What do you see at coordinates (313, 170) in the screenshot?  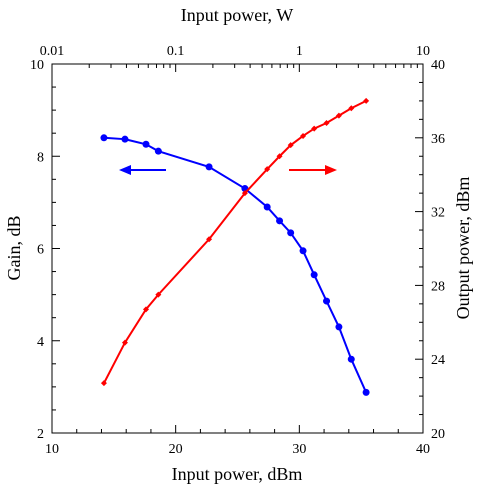 I see `output-axis-arrow` at bounding box center [313, 170].